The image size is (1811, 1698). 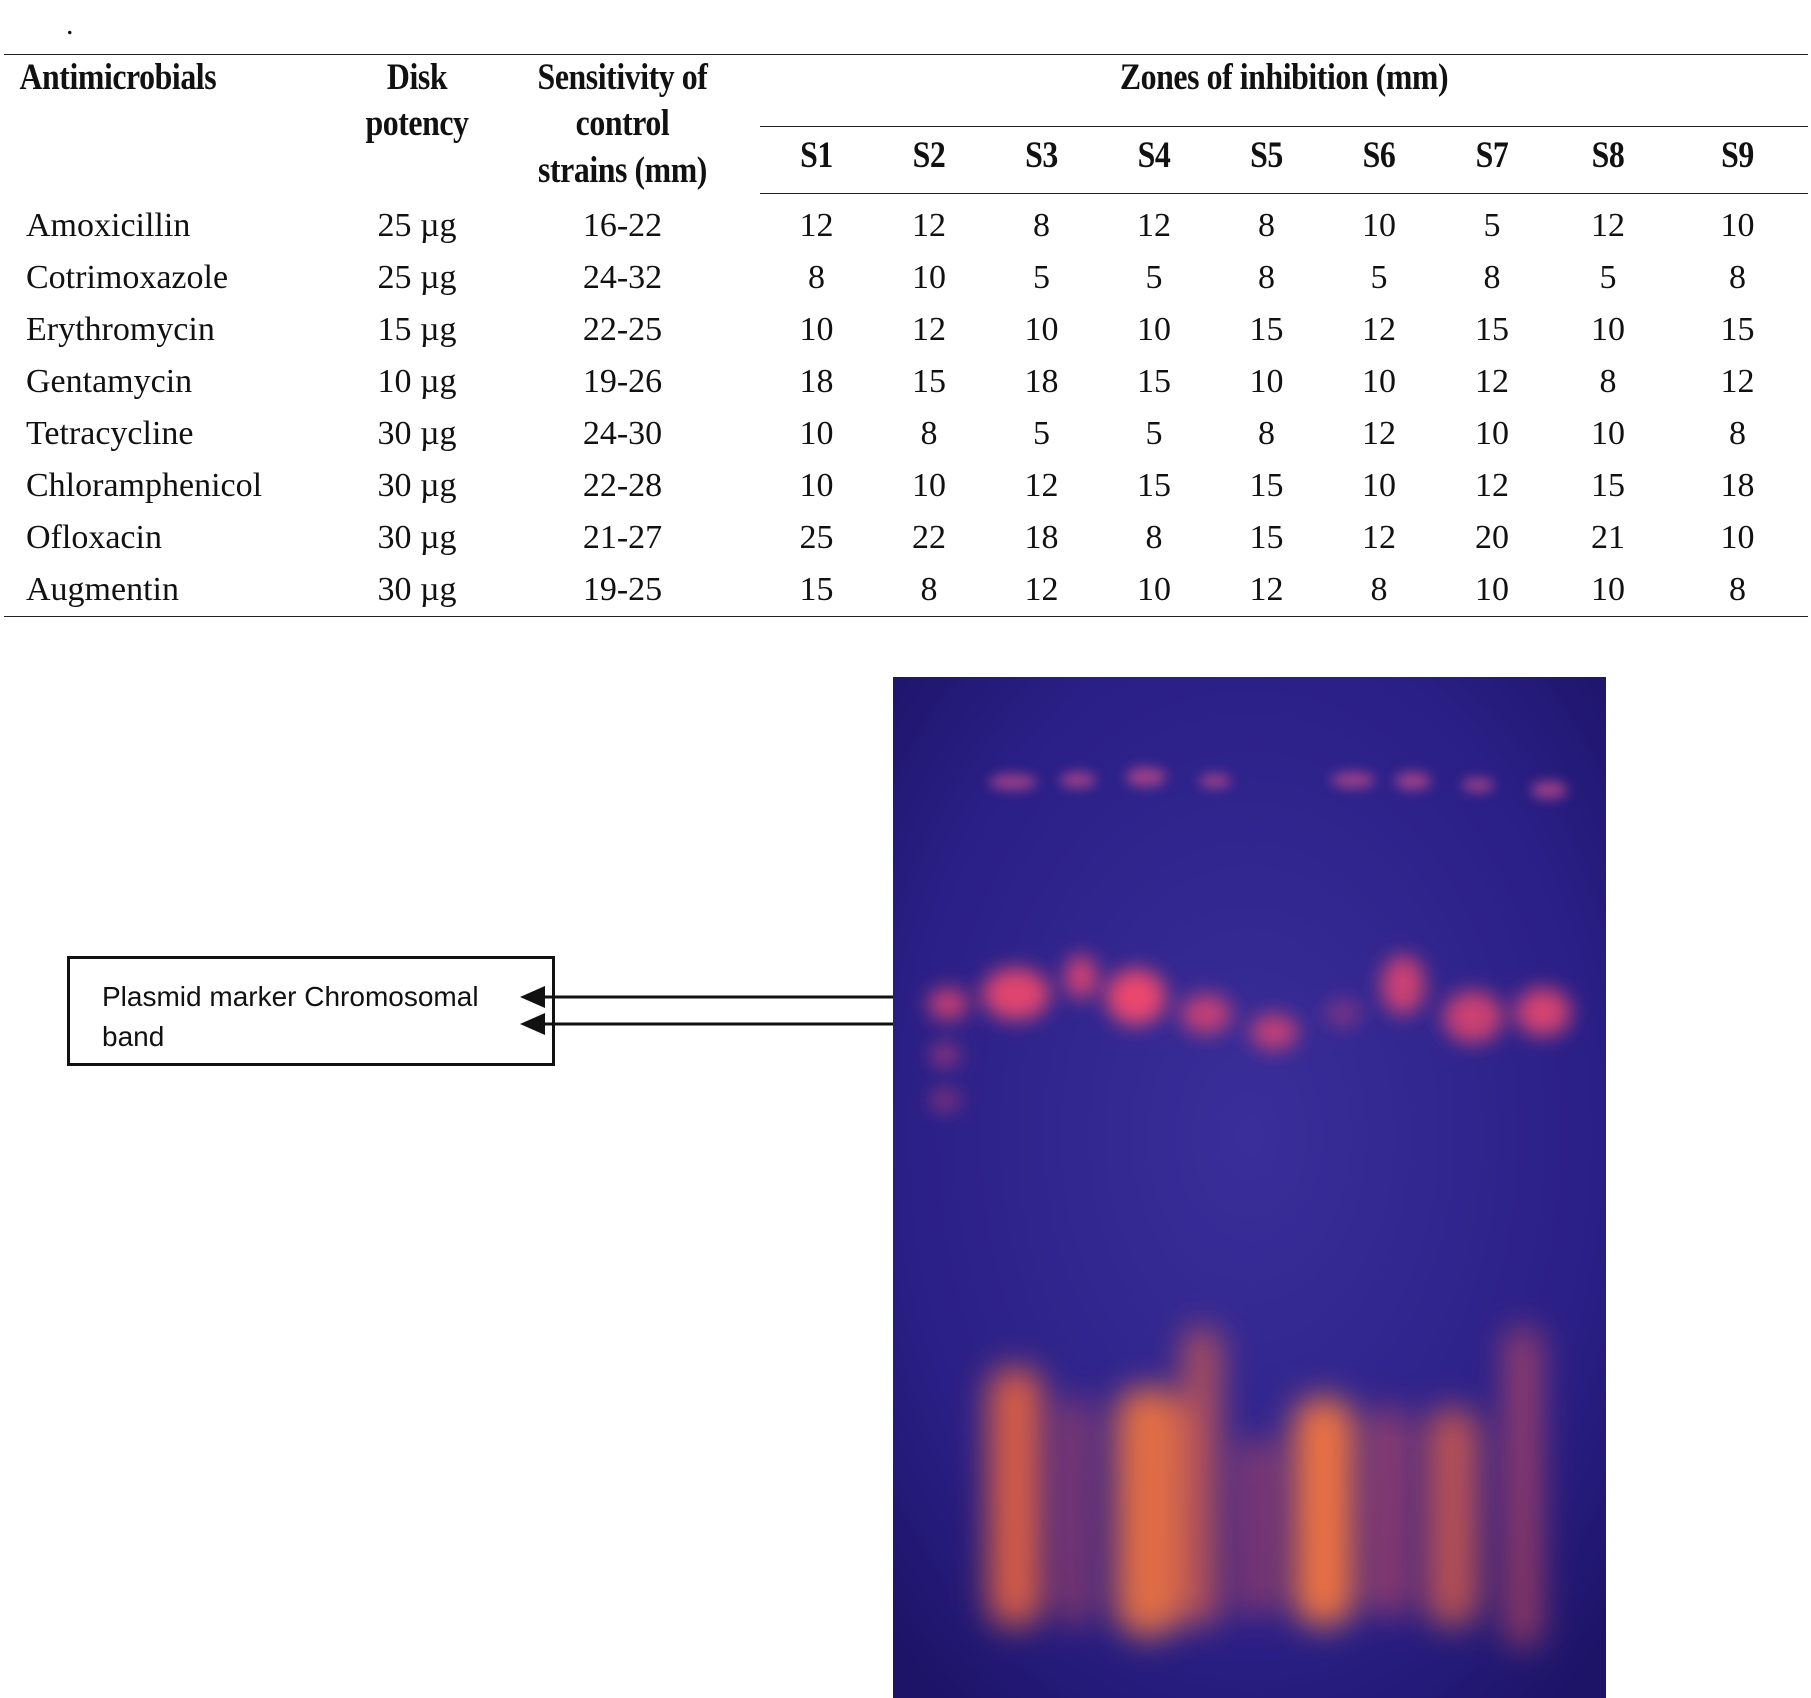 What do you see at coordinates (1492, 591) in the screenshot?
I see `zone-cell-s7: 10` at bounding box center [1492, 591].